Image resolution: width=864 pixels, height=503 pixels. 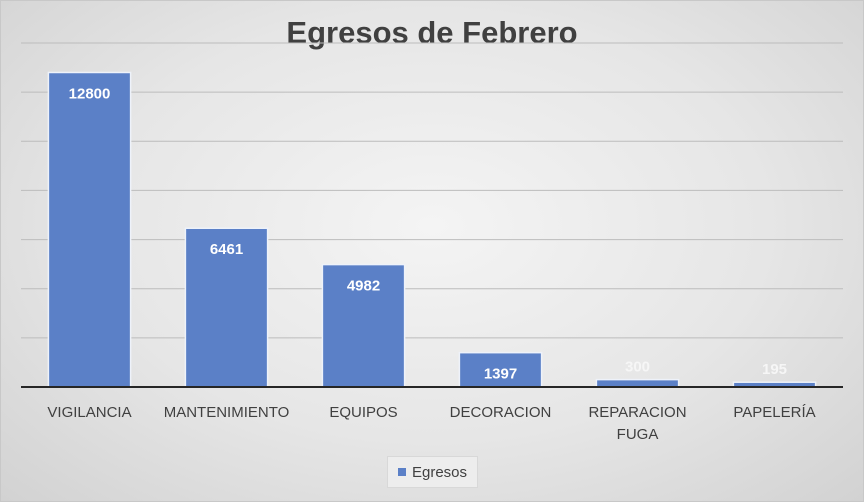 I want to click on category-label: EQUIPOS, so click(x=363, y=412).